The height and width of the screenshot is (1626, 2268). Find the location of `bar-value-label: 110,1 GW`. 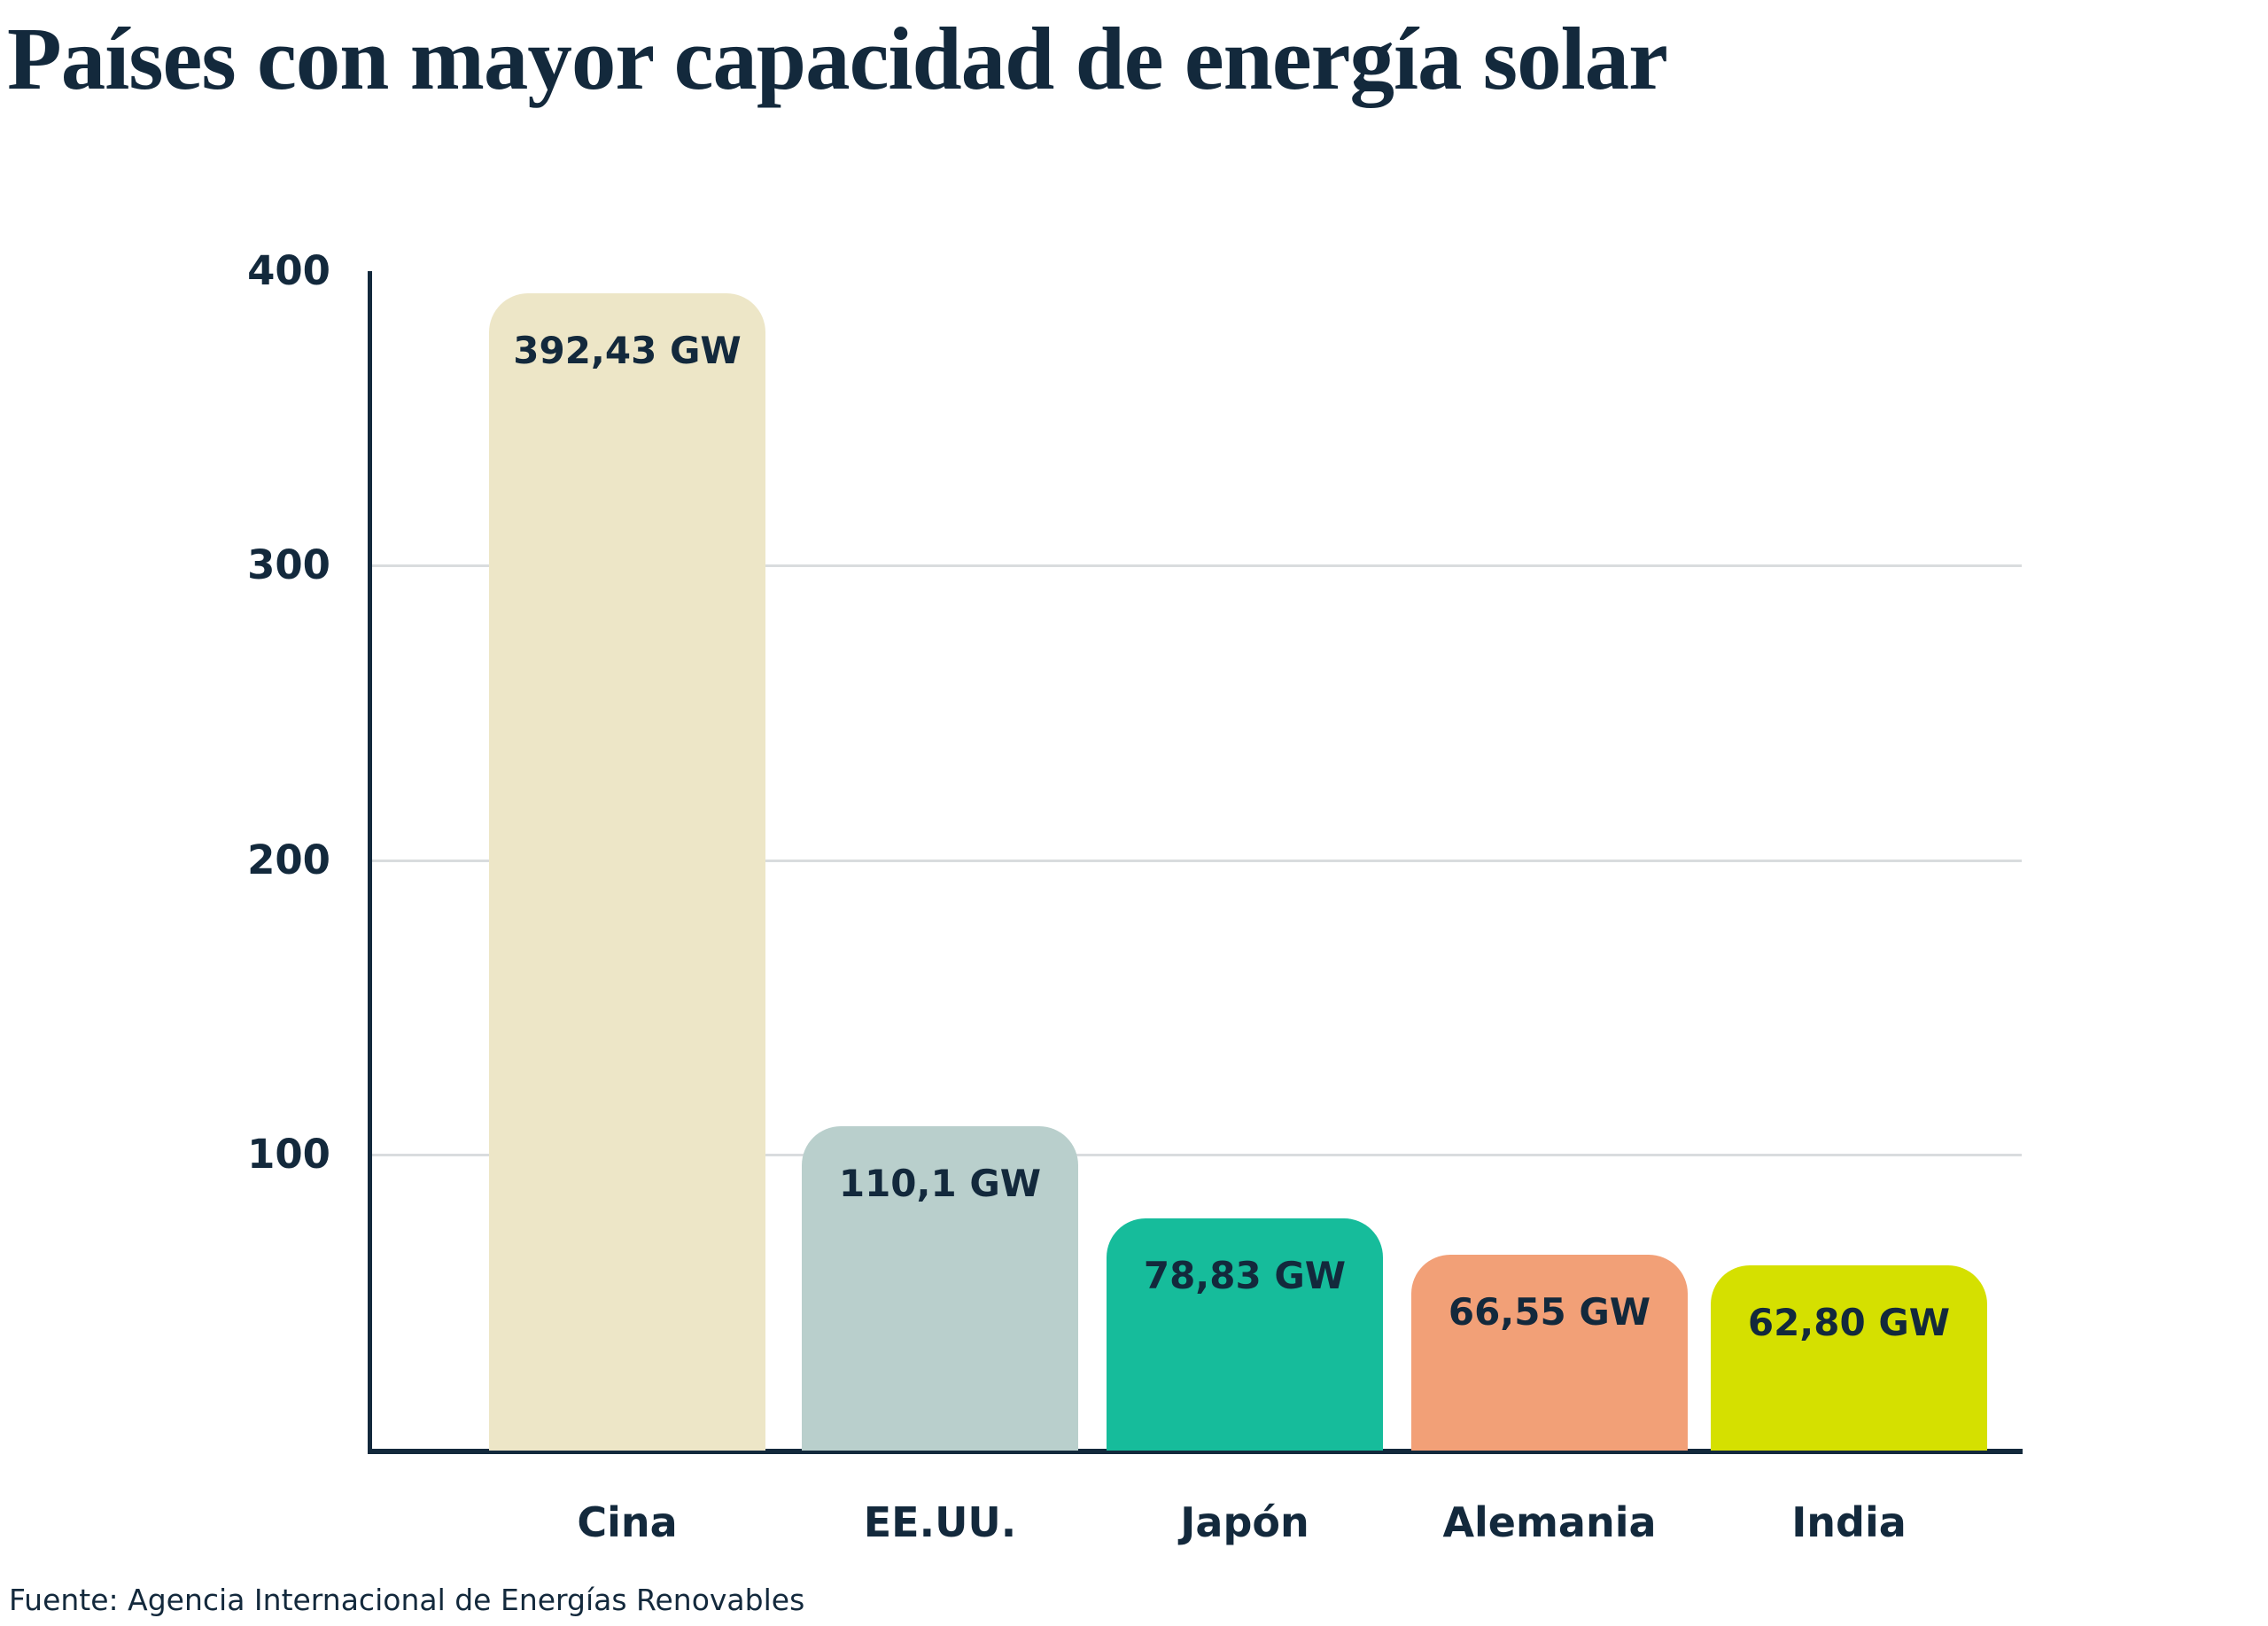

bar-value-label: 110,1 GW is located at coordinates (940, 1183).